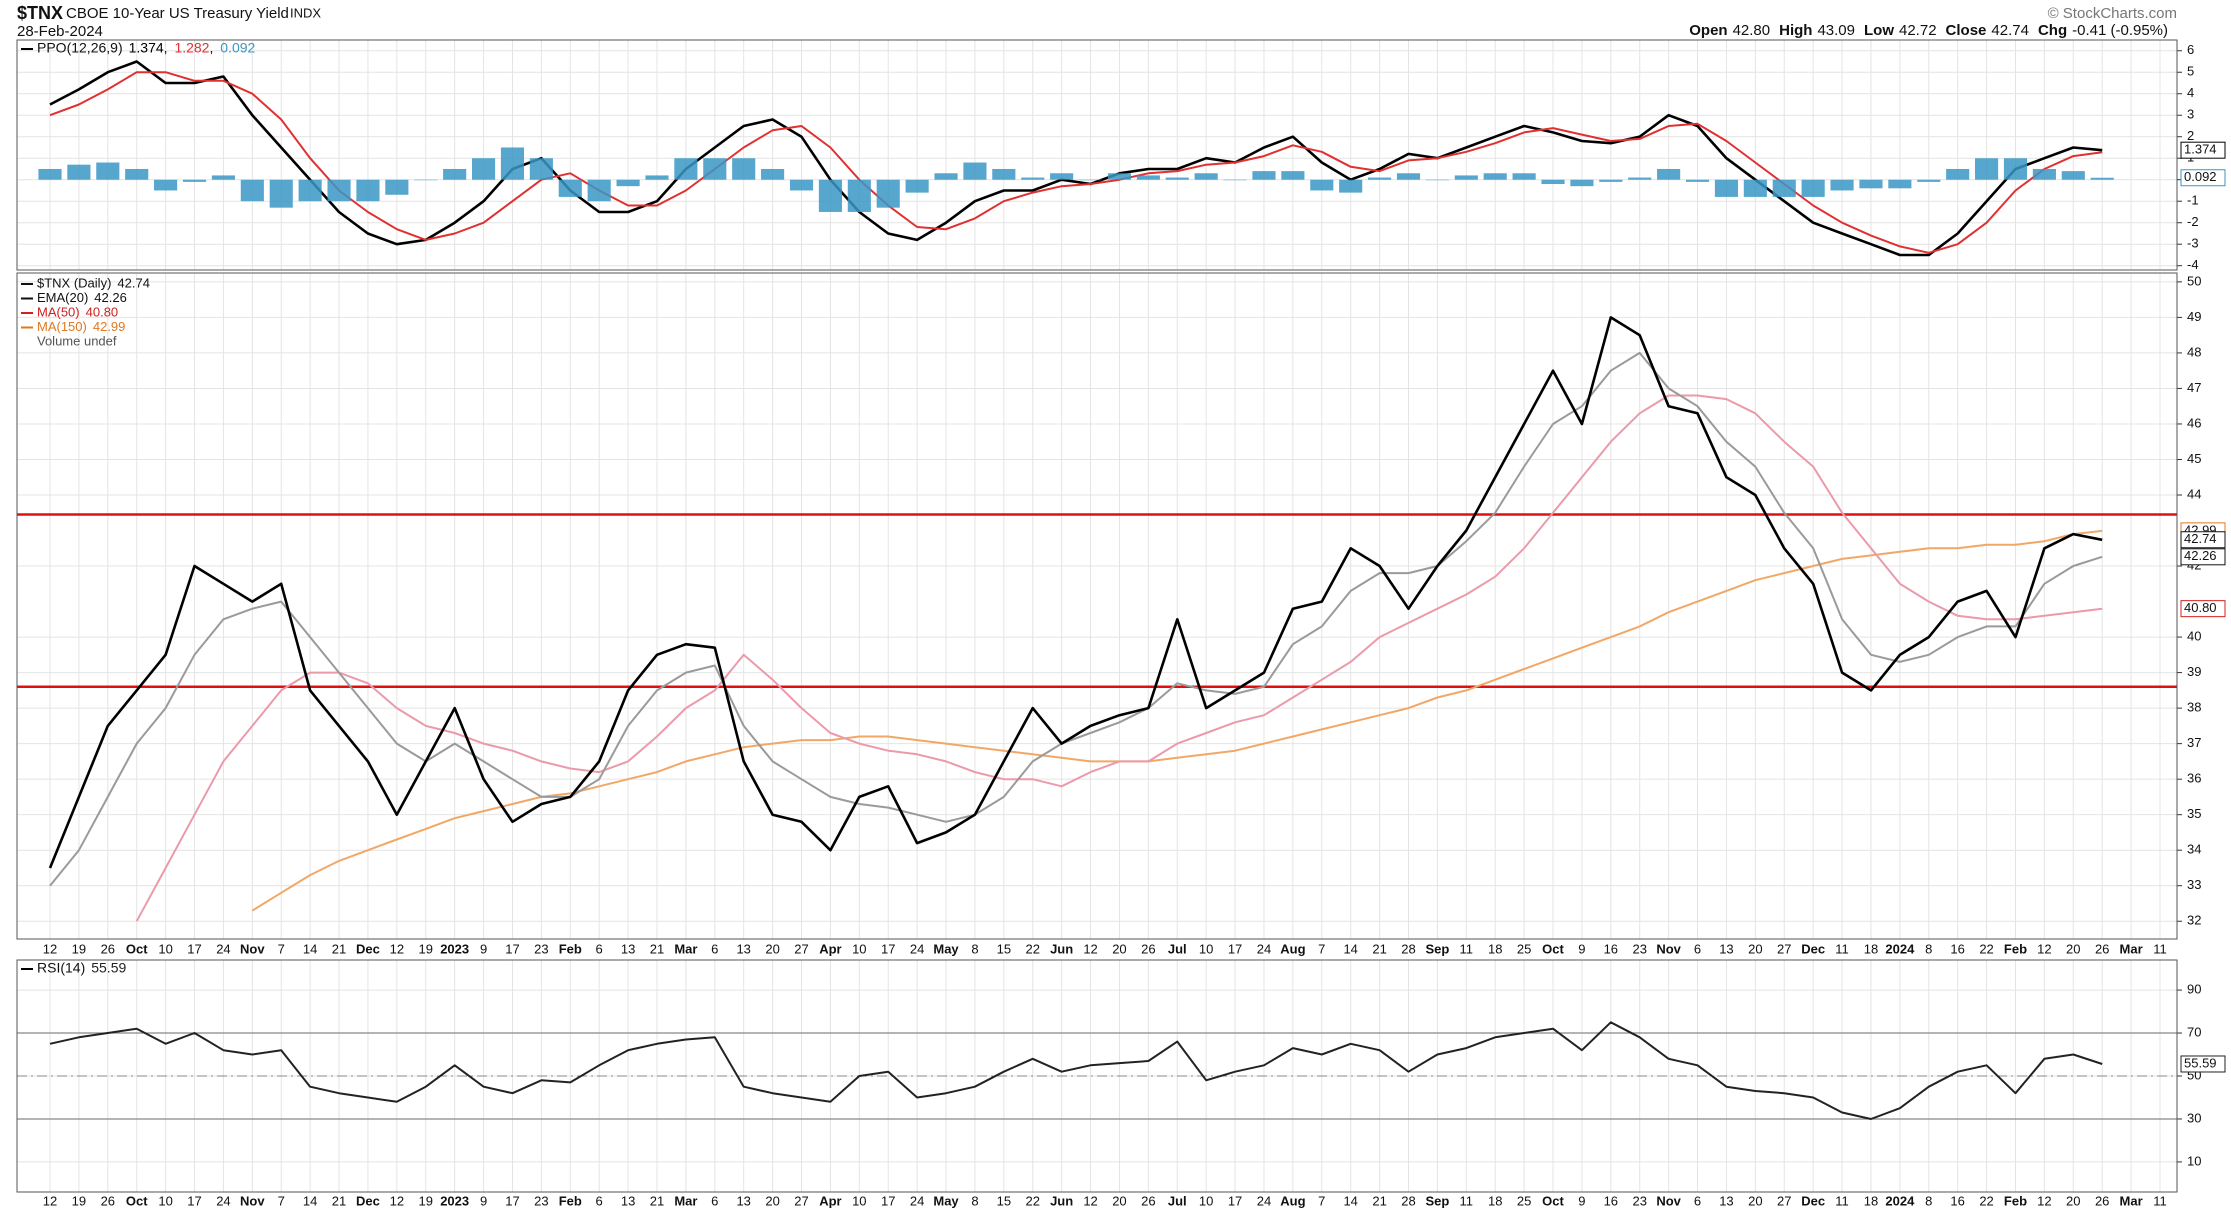  Describe the element at coordinates (946, 948) in the screenshot. I see `x-tick-label: May` at that location.